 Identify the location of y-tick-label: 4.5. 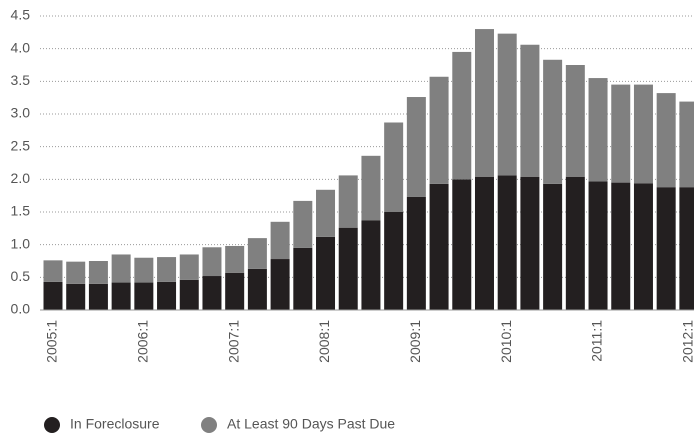
(21, 15).